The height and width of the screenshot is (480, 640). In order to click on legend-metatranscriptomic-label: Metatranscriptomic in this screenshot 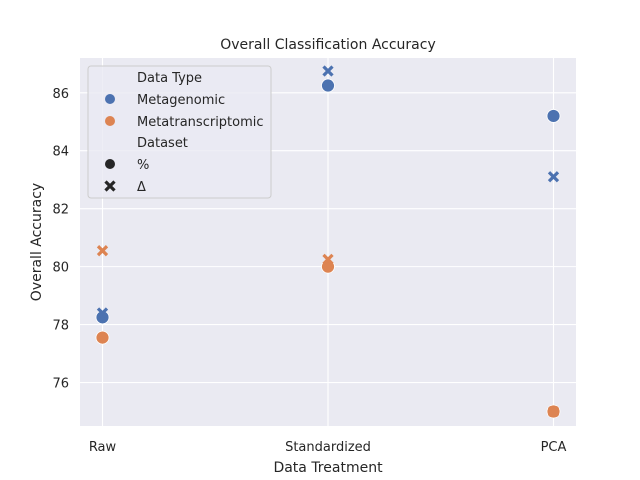, I will do `click(200, 122)`.